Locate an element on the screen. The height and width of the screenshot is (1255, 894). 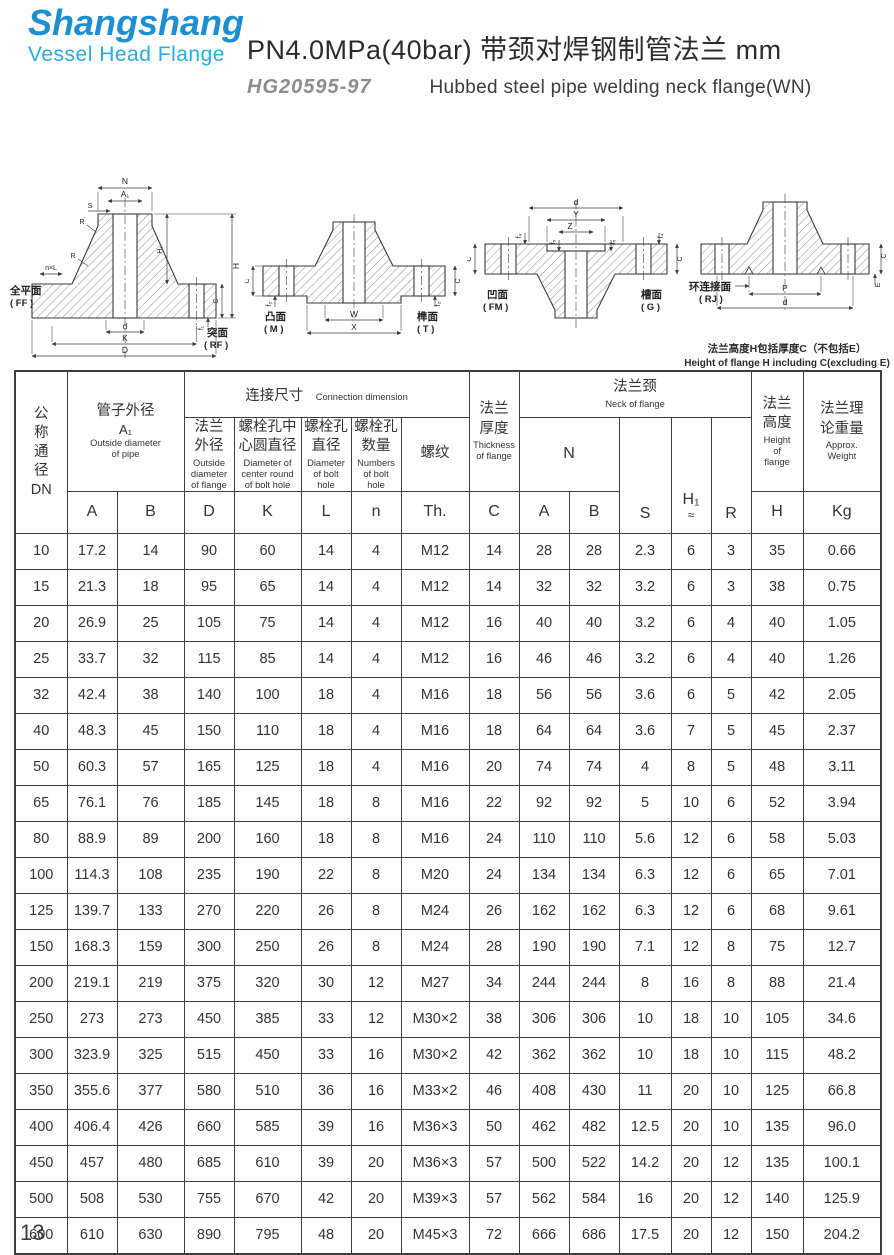
col-letter-kg: Kg is located at coordinates (842, 512).